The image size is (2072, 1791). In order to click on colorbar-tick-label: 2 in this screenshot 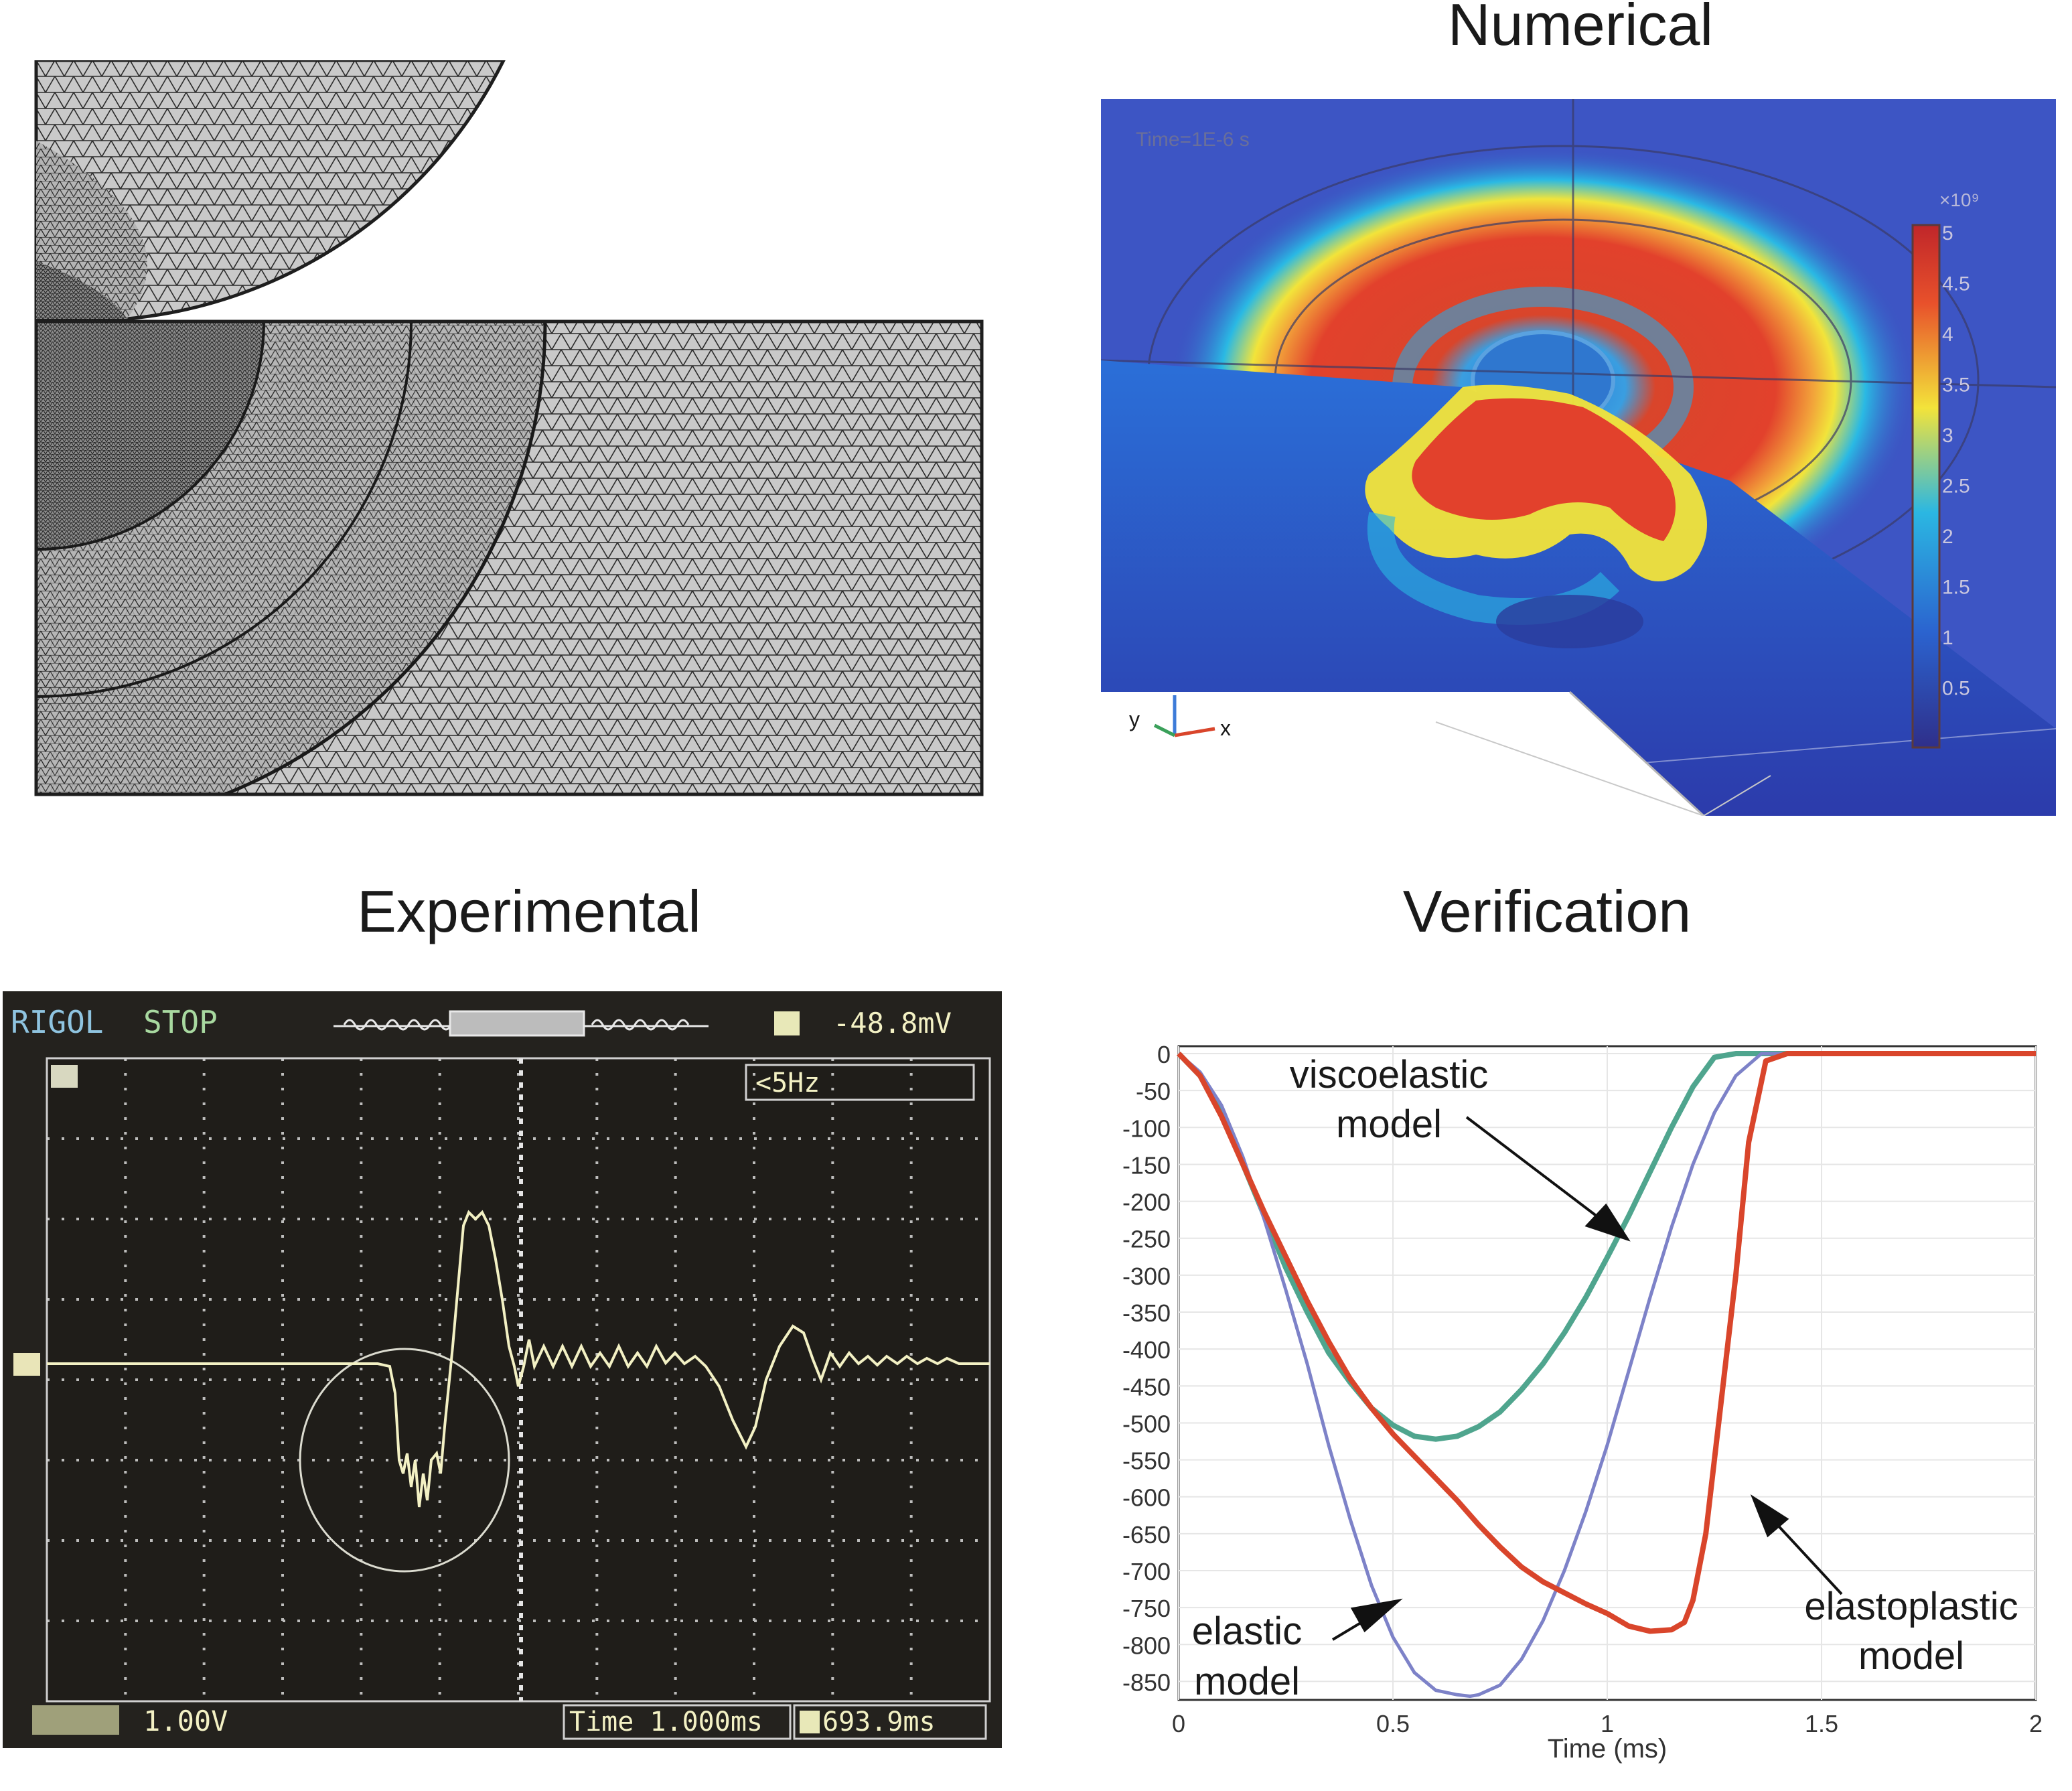, I will do `click(1947, 537)`.